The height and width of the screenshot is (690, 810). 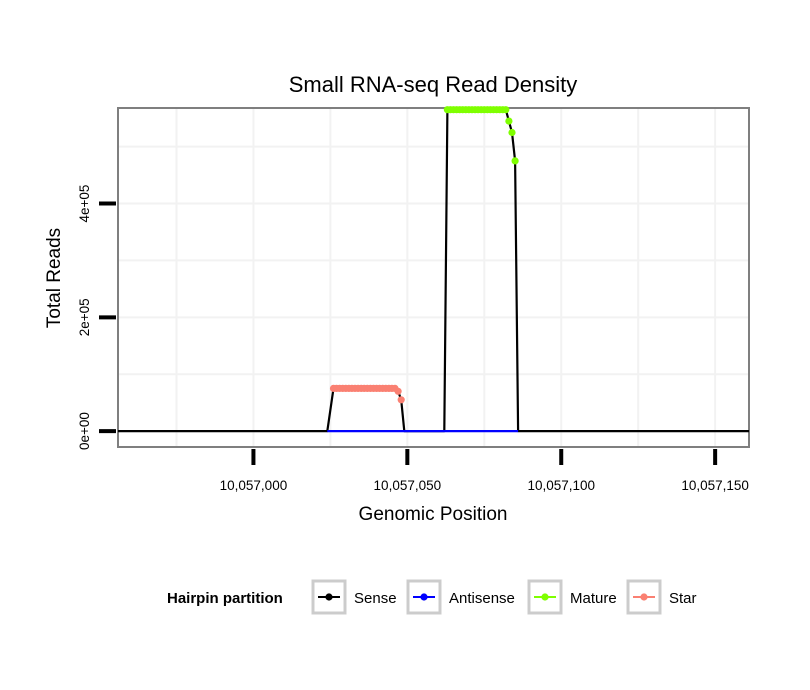 I want to click on x-axis-title: Genomic Position, so click(x=433, y=514).